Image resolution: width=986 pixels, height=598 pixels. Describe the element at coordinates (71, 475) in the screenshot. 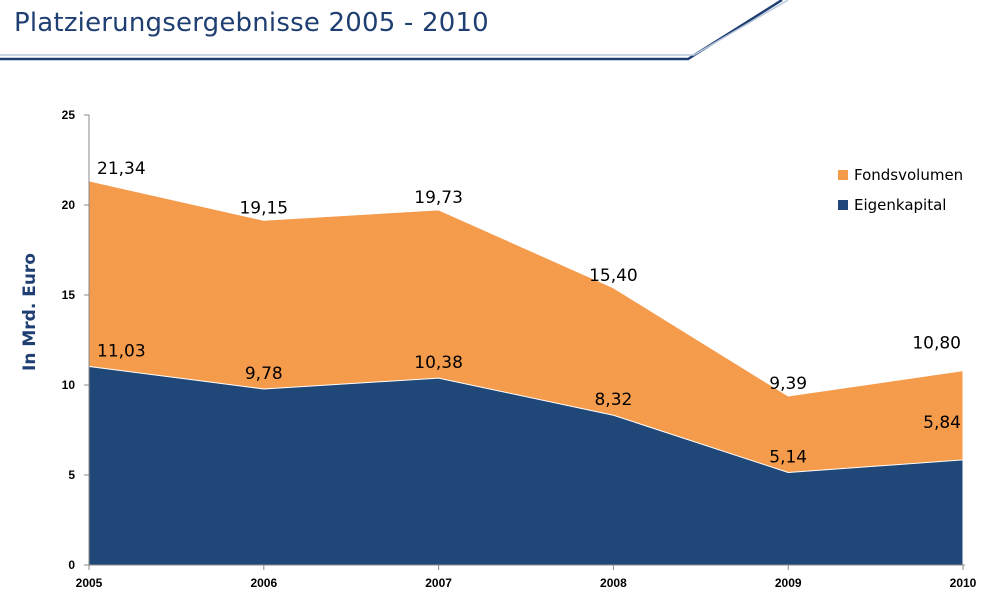

I see `y-tick-label: 5` at that location.